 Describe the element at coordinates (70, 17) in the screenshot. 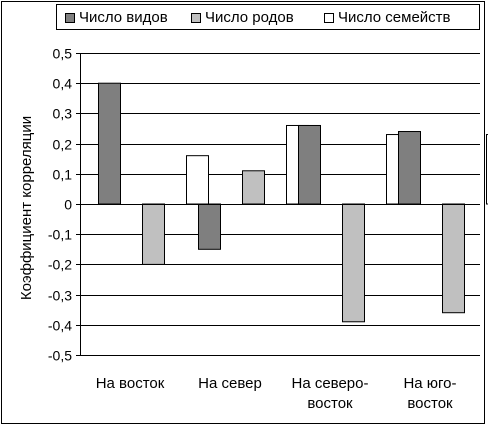

I see `legend-swatch-species` at that location.